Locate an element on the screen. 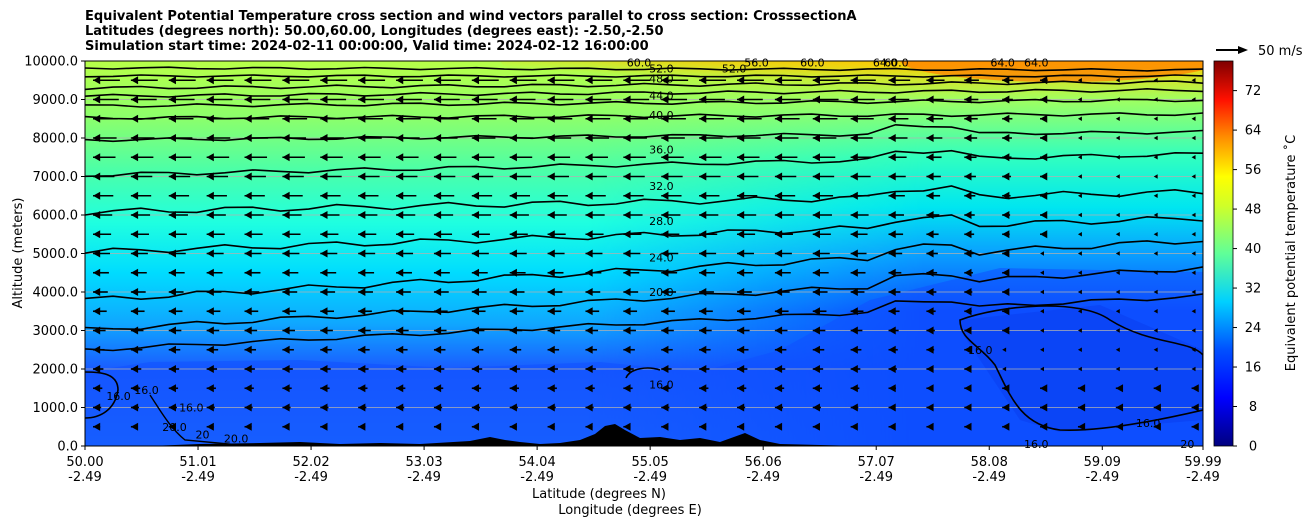  colorbar-tick-label: 48 is located at coordinates (1253, 210).